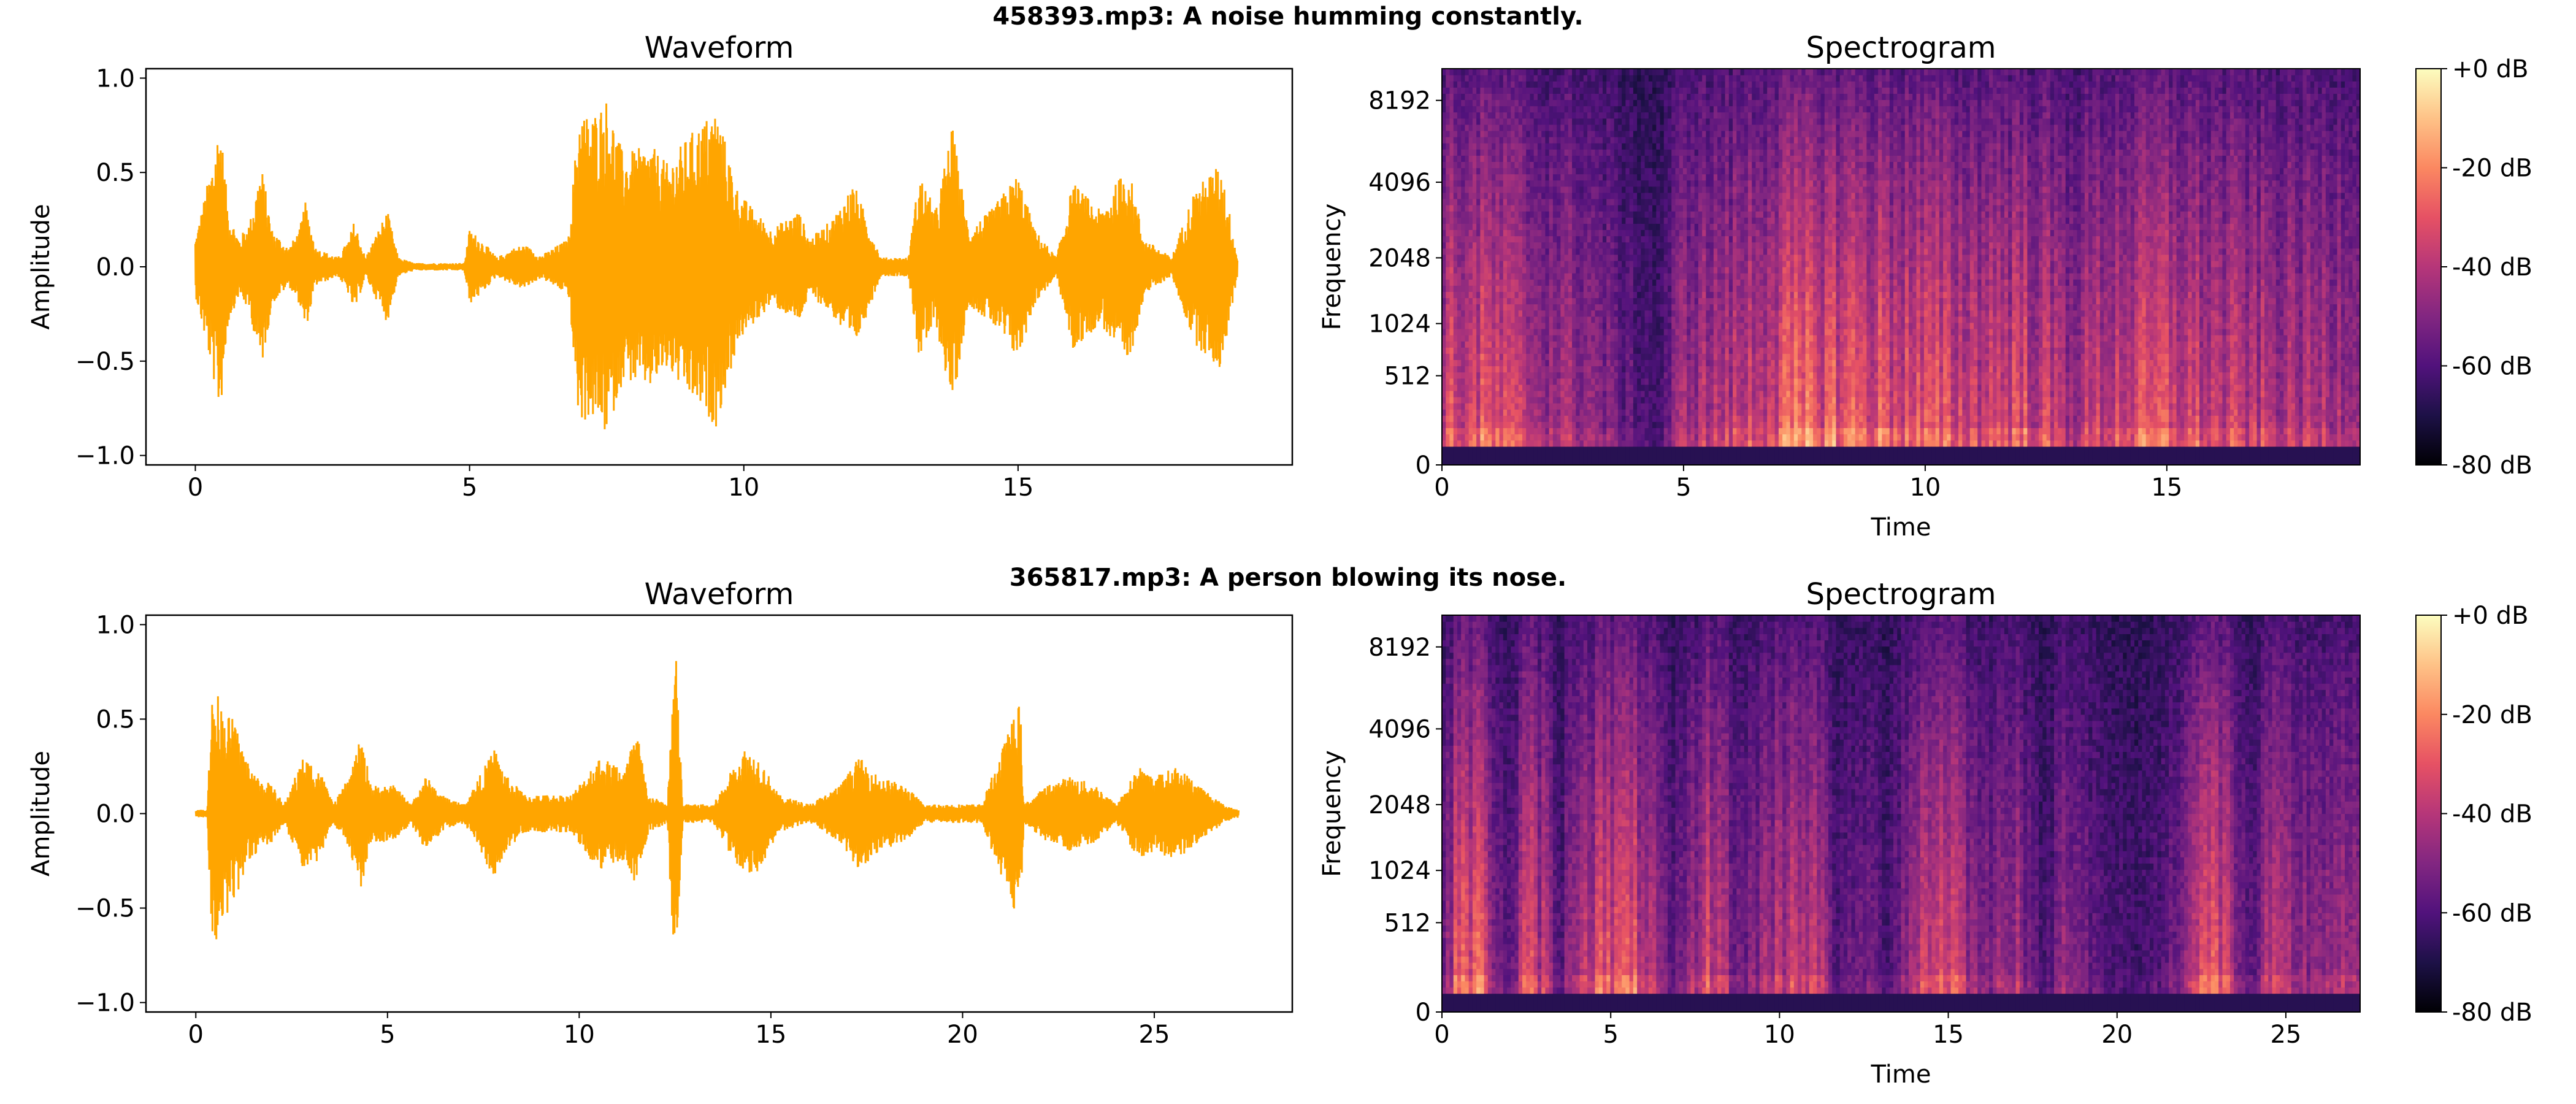  I want to click on waveform-ytick-label: 0.5, so click(115, 173).